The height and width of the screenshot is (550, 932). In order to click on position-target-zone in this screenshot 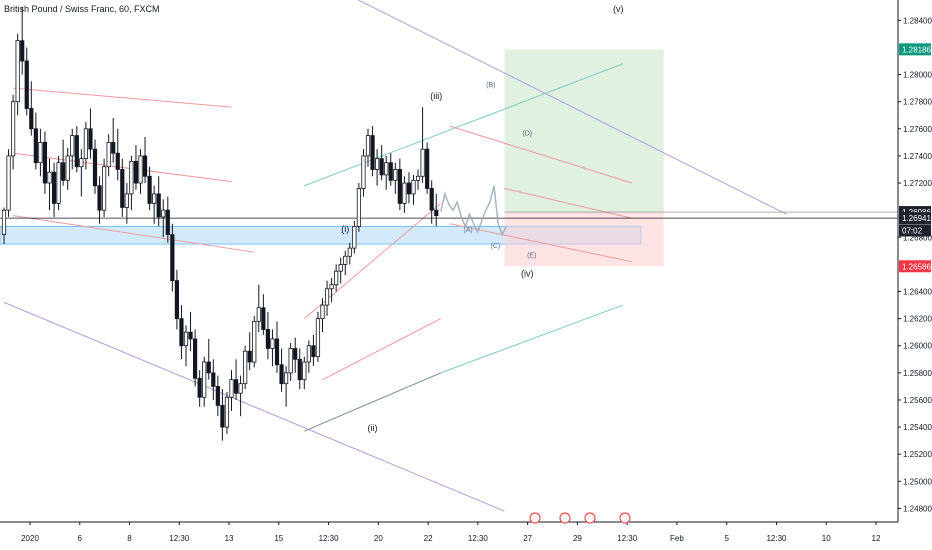, I will do `click(584, 131)`.